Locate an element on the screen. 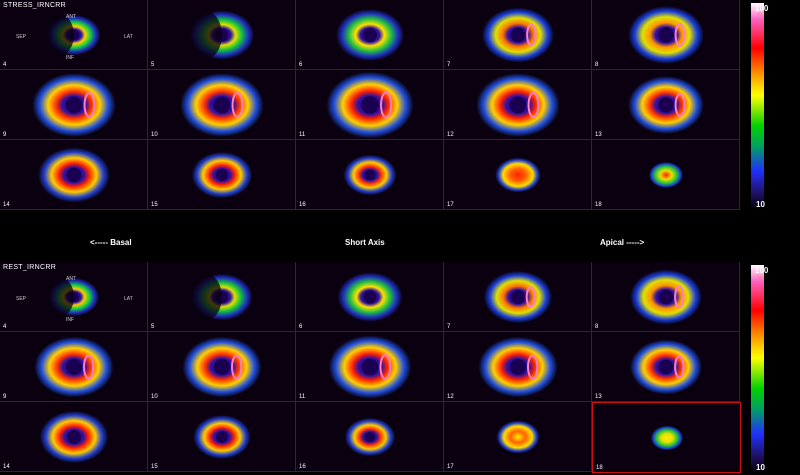  rest-slice-11-image is located at coordinates (370, 367).